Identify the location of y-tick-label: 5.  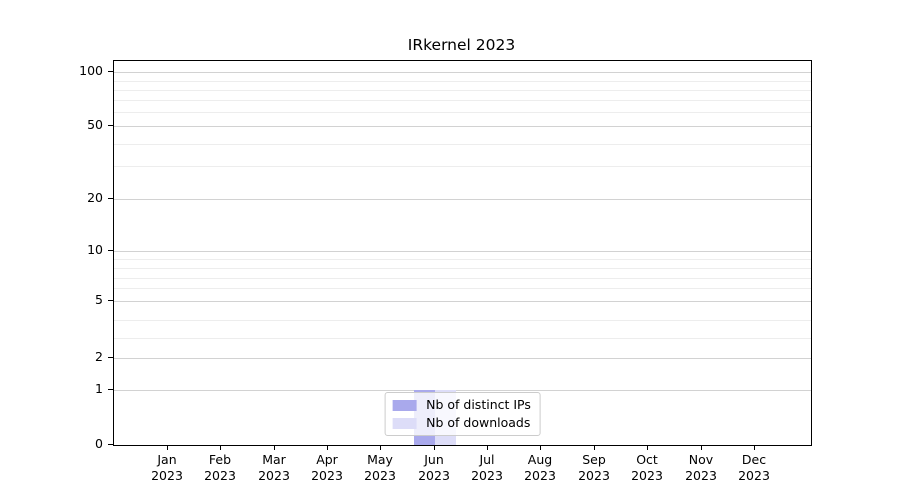
(99, 299).